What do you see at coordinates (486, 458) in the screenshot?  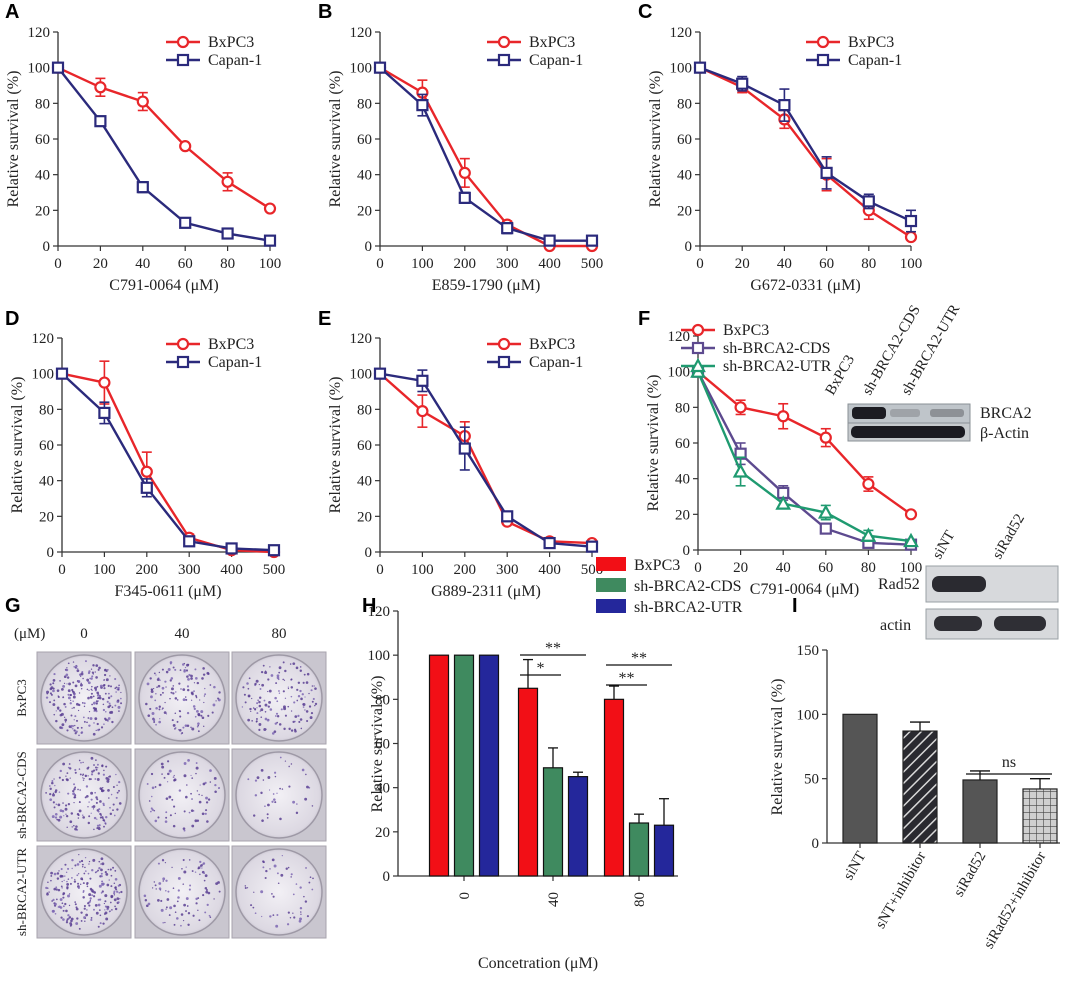 I see `series-line-bxpc3` at bounding box center [486, 458].